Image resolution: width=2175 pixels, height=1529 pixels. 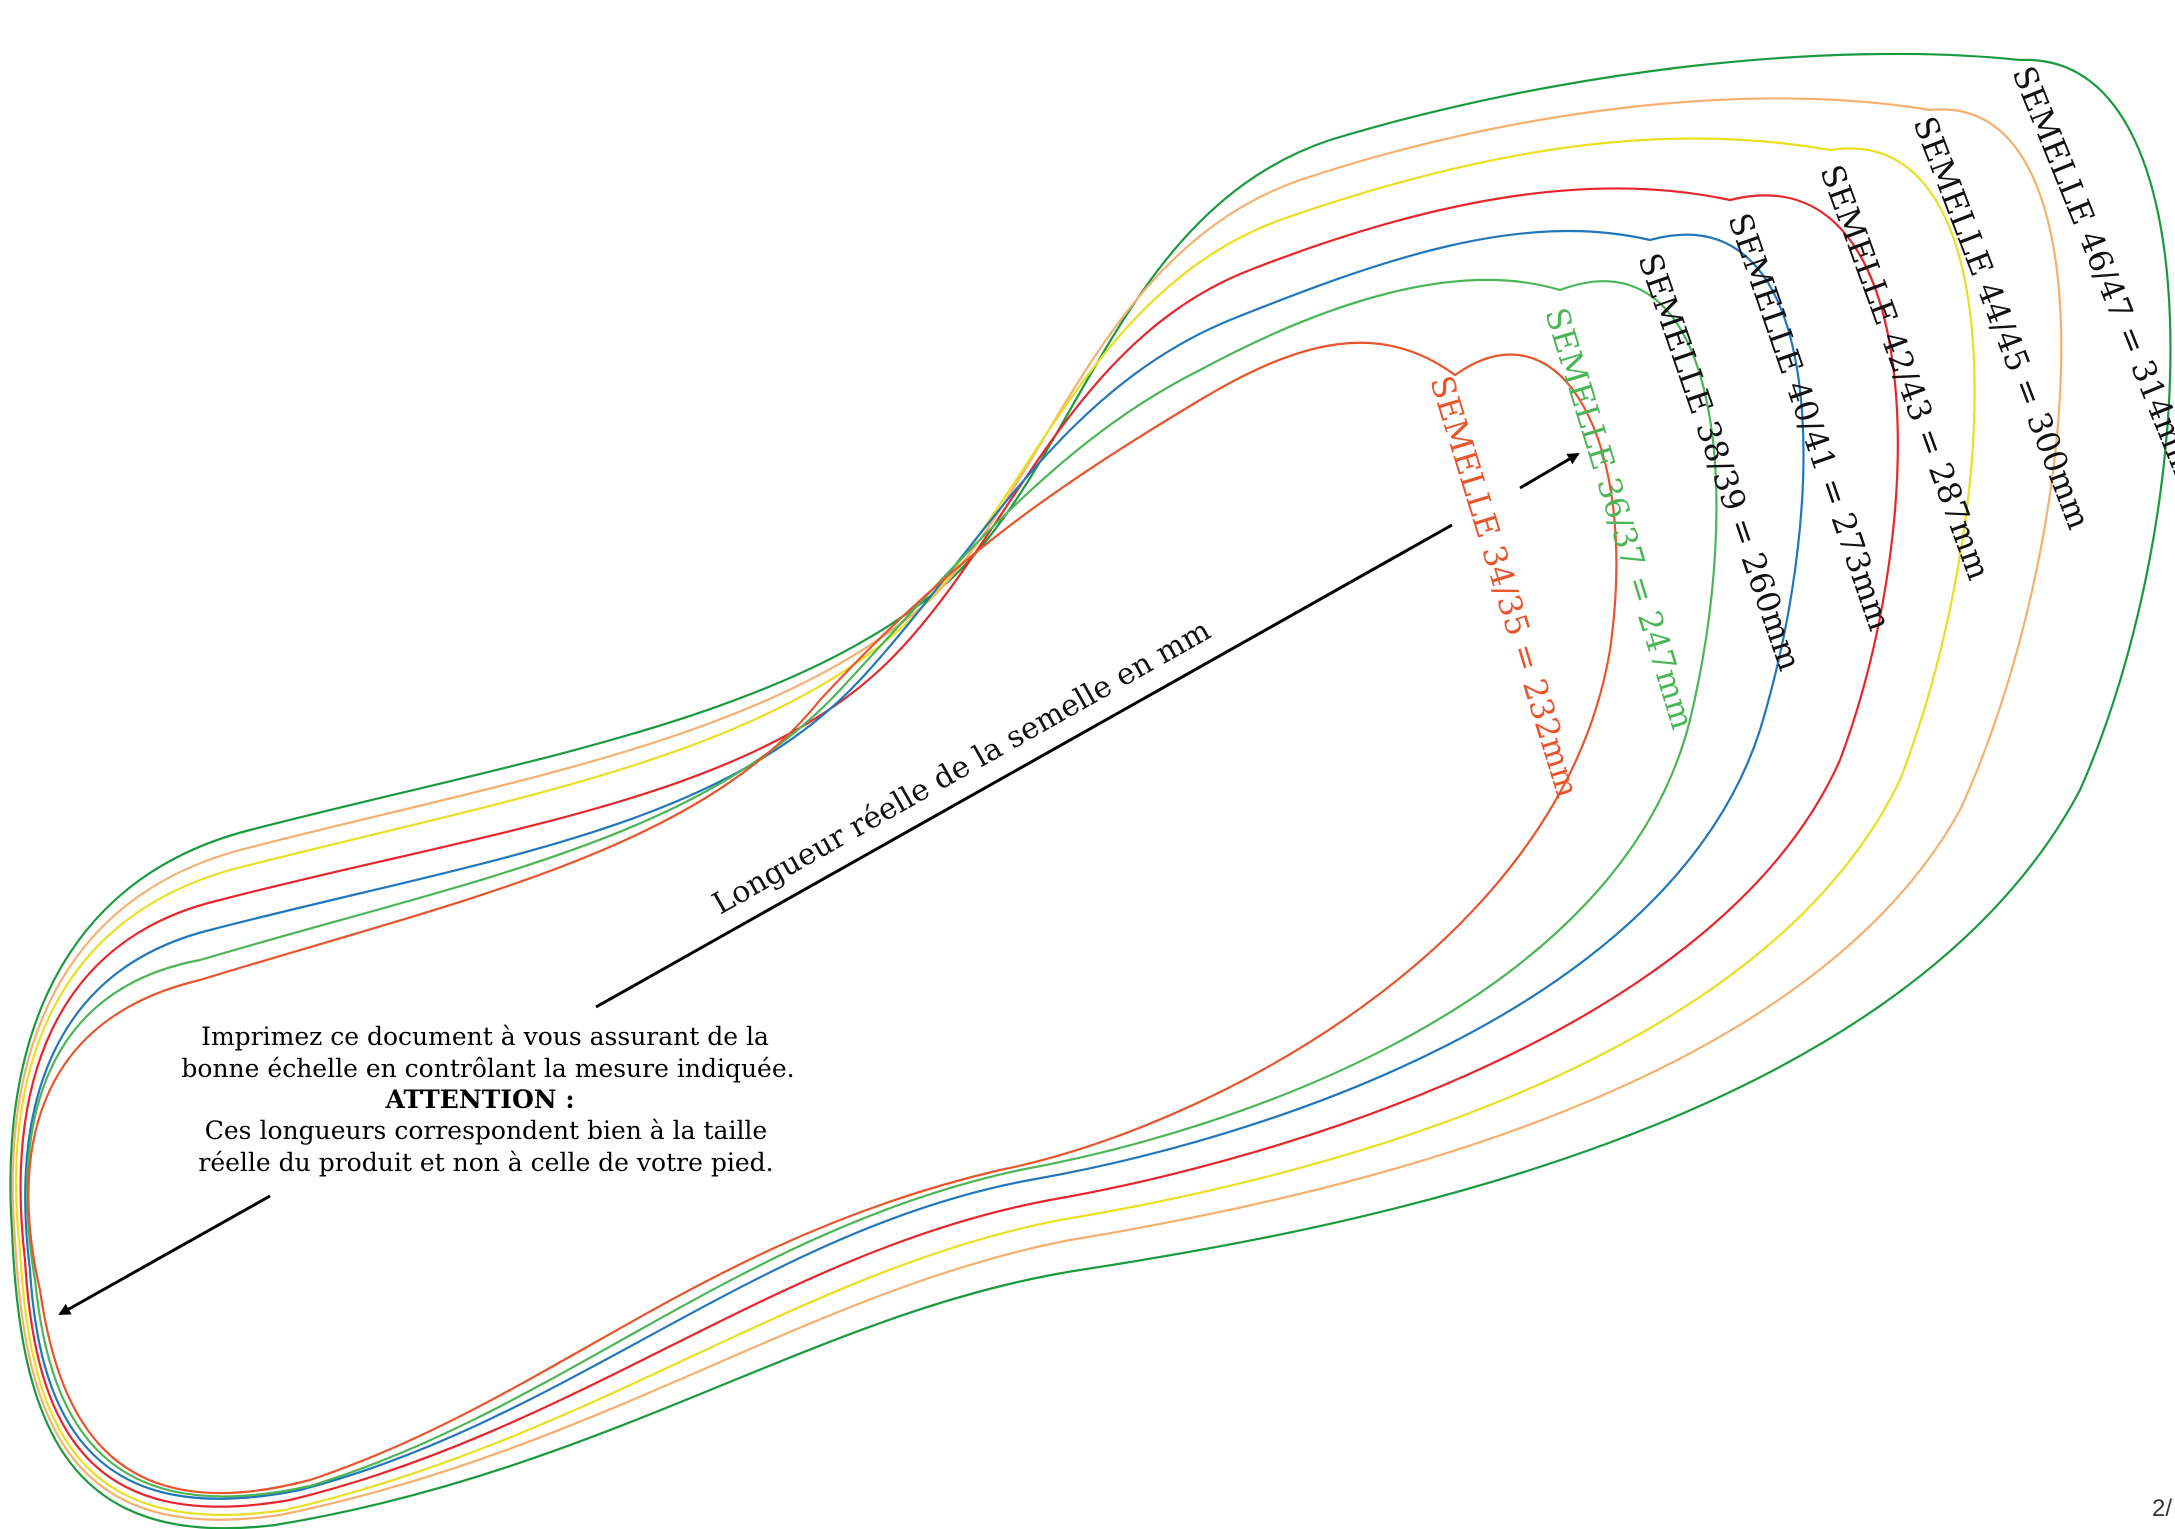 What do you see at coordinates (962, 767) in the screenshot?
I see `measure-label: Longueur réelle de la semelle en mm` at bounding box center [962, 767].